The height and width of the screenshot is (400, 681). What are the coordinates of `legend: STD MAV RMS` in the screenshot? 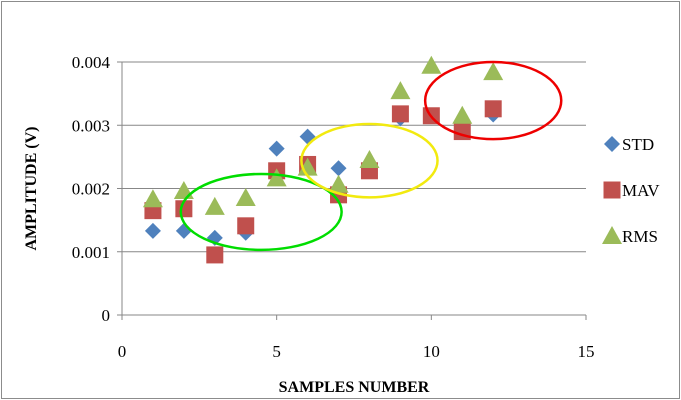 It's located at (631, 190).